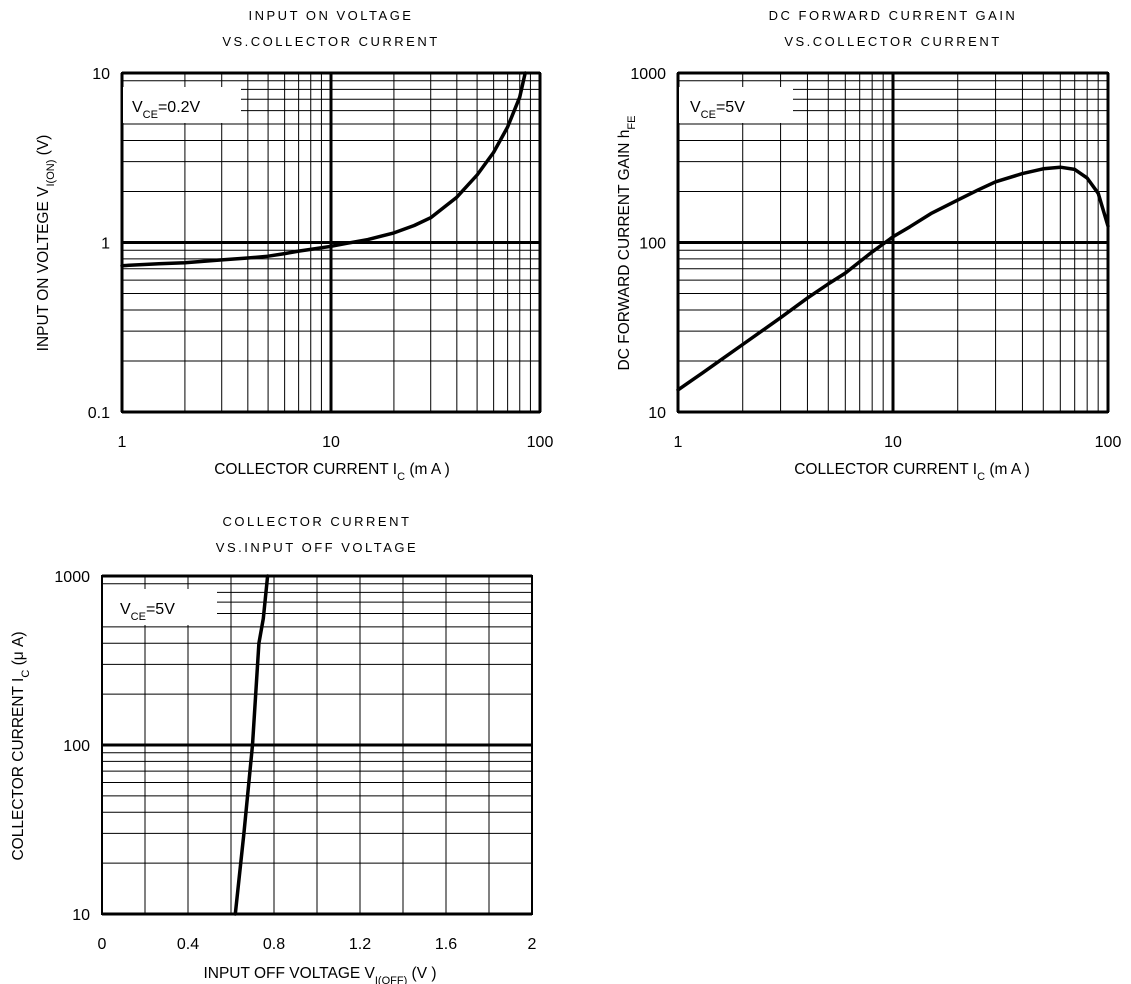 Image resolution: width=1131 pixels, height=984 pixels. I want to click on chart-title-line: INPUT ON VOLTAGE, so click(331, 15).